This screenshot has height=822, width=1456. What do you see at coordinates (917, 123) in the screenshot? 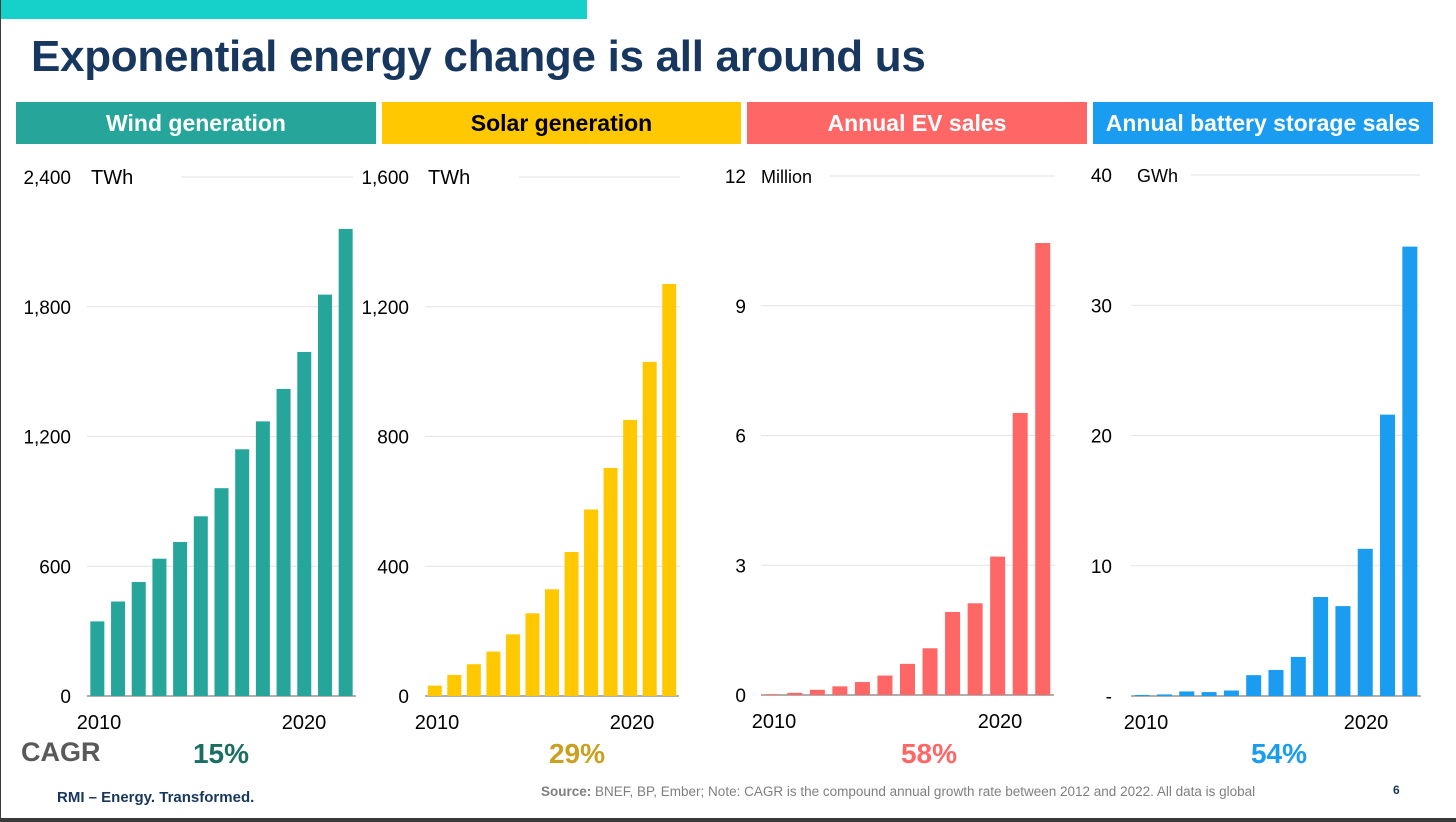
I see `header-annual-ev-sales: Annual EV sales` at bounding box center [917, 123].